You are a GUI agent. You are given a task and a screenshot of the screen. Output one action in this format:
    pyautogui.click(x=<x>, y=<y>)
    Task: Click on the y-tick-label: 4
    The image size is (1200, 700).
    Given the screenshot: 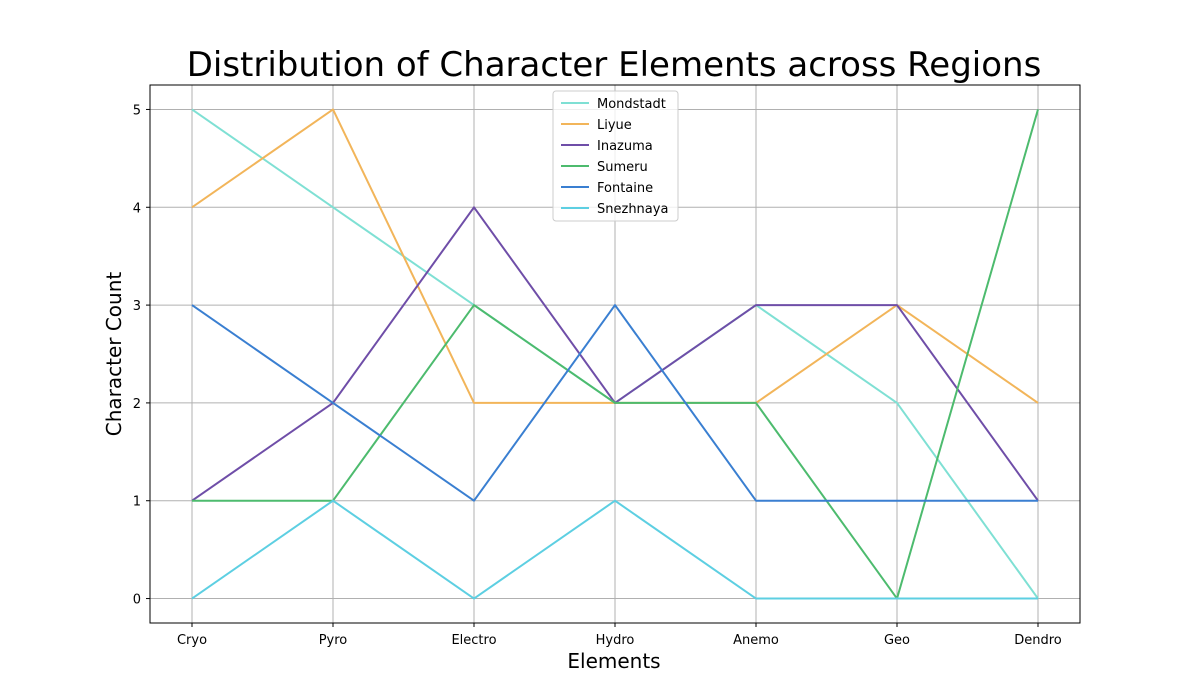 What is the action you would take?
    pyautogui.click(x=137, y=208)
    